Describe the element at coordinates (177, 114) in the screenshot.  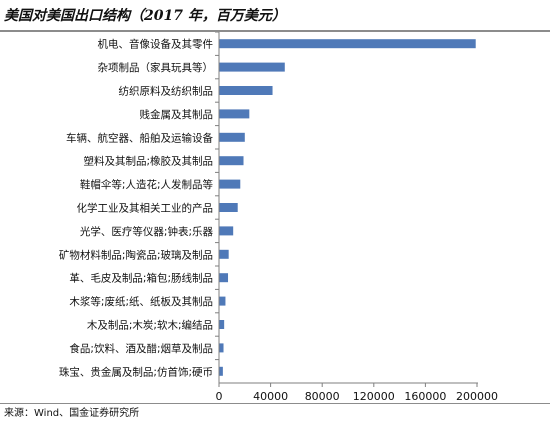
I see `category-label: 贱金属及其制品` at that location.